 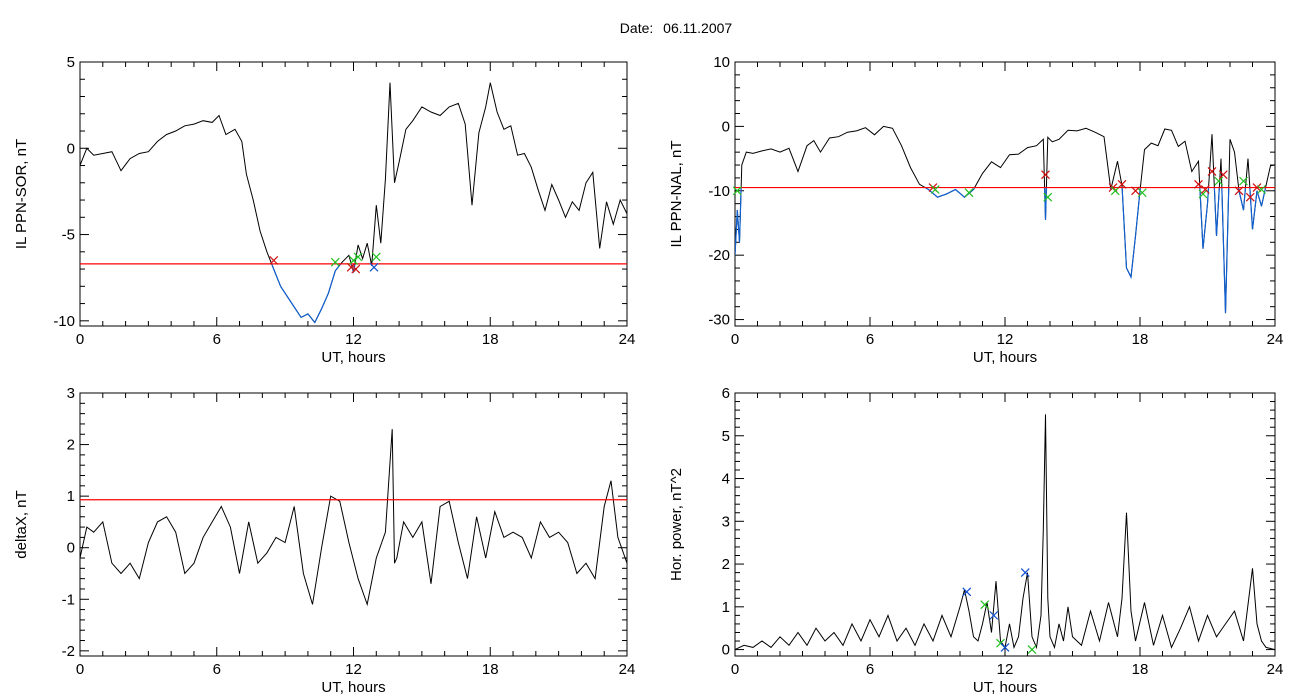 What do you see at coordinates (697, 28) in the screenshot?
I see `date-value: 06.11.2007` at bounding box center [697, 28].